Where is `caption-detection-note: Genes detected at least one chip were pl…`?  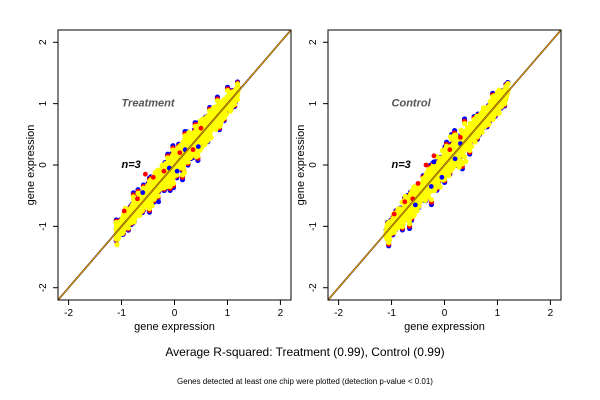
caption-detection-note: Genes detected at least one chip were pl… is located at coordinates (305, 381).